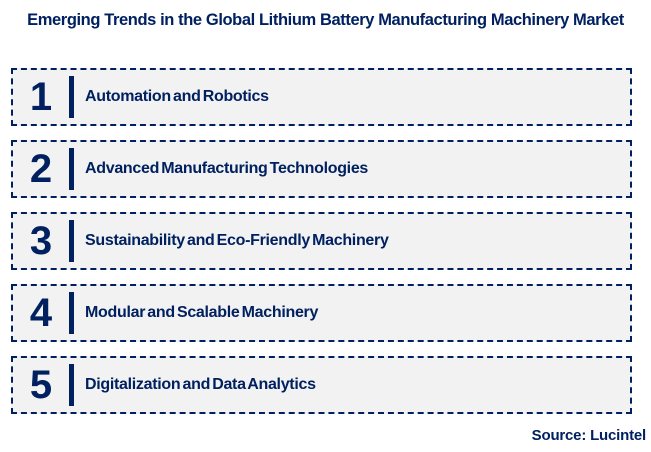 The height and width of the screenshot is (452, 651). What do you see at coordinates (41, 97) in the screenshot?
I see `trend-number: 1` at bounding box center [41, 97].